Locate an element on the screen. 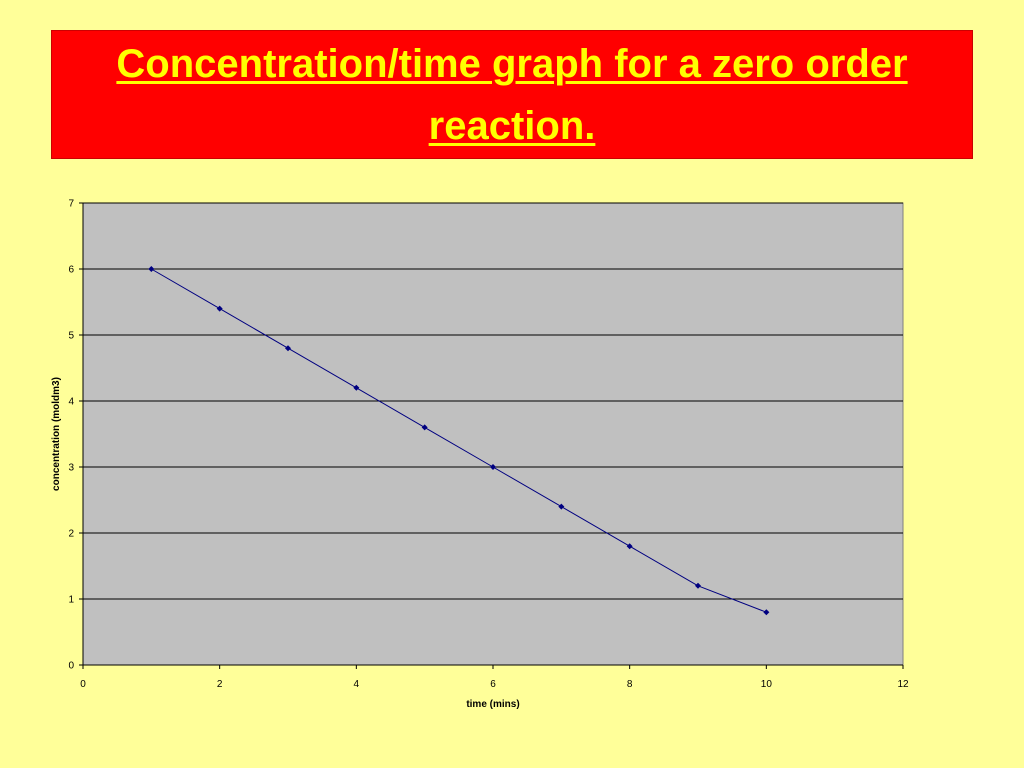 This screenshot has width=1024, height=768. y-tick-label: 1 is located at coordinates (71, 600).